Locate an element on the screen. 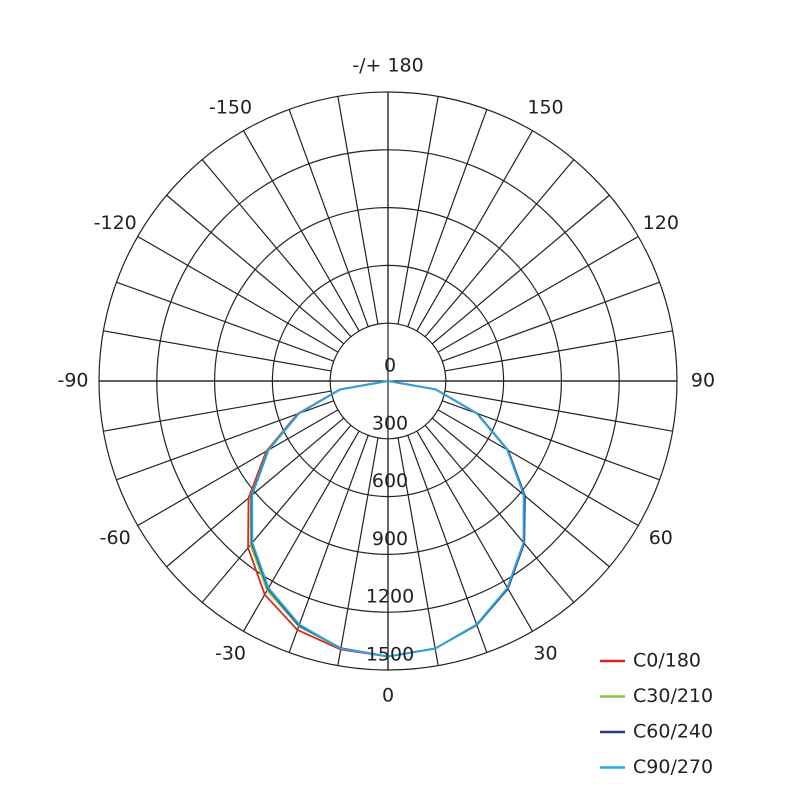 The width and height of the screenshot is (800, 800). angle-tick-label: -/+ 180 is located at coordinates (387, 66).